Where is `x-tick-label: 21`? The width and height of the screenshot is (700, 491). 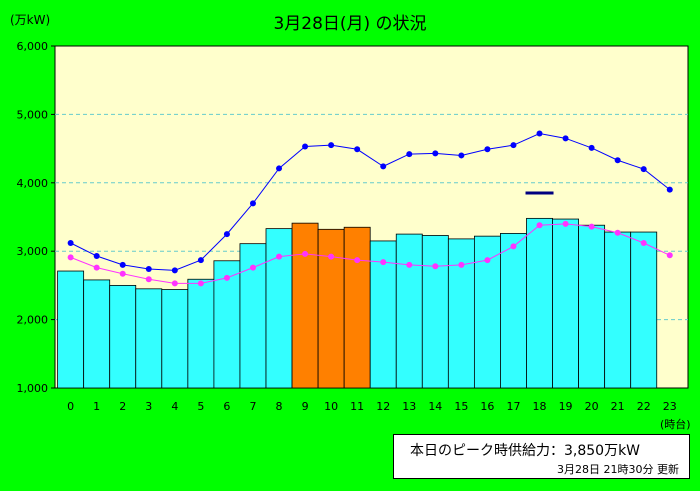 x-tick-label: 21 is located at coordinates (618, 406).